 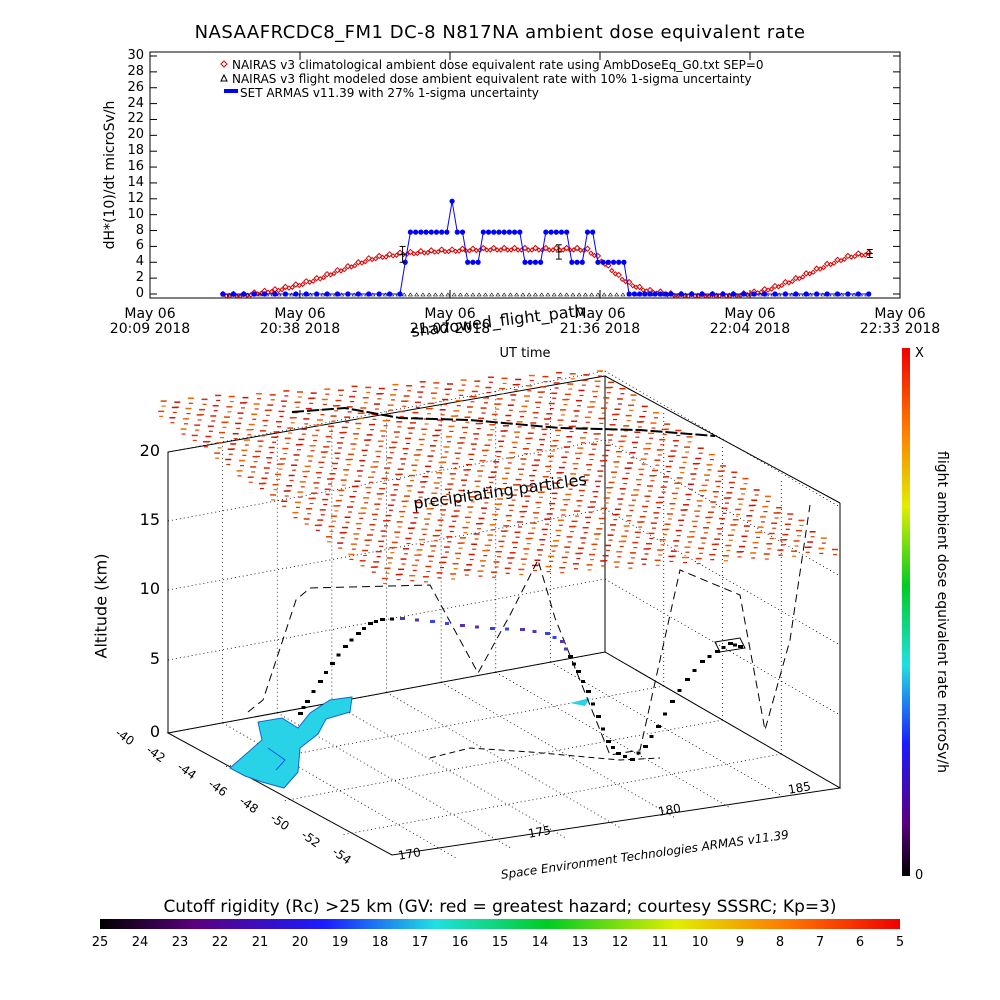 What do you see at coordinates (900, 321) in the screenshot?
I see `x-tick-label: May 06 22:33 2018` at bounding box center [900, 321].